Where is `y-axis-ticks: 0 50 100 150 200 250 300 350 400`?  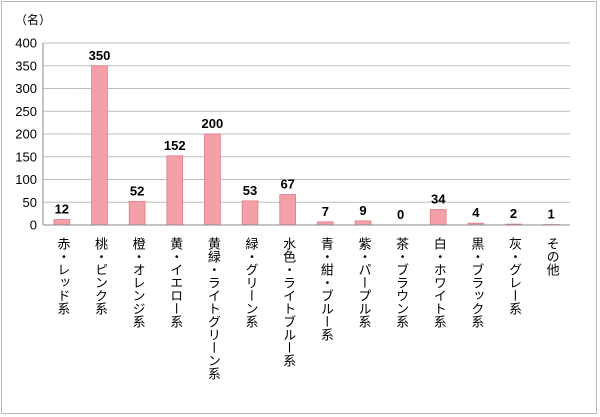
y-axis-ticks: 0 50 100 150 200 250 300 350 400 is located at coordinates (26, 134).